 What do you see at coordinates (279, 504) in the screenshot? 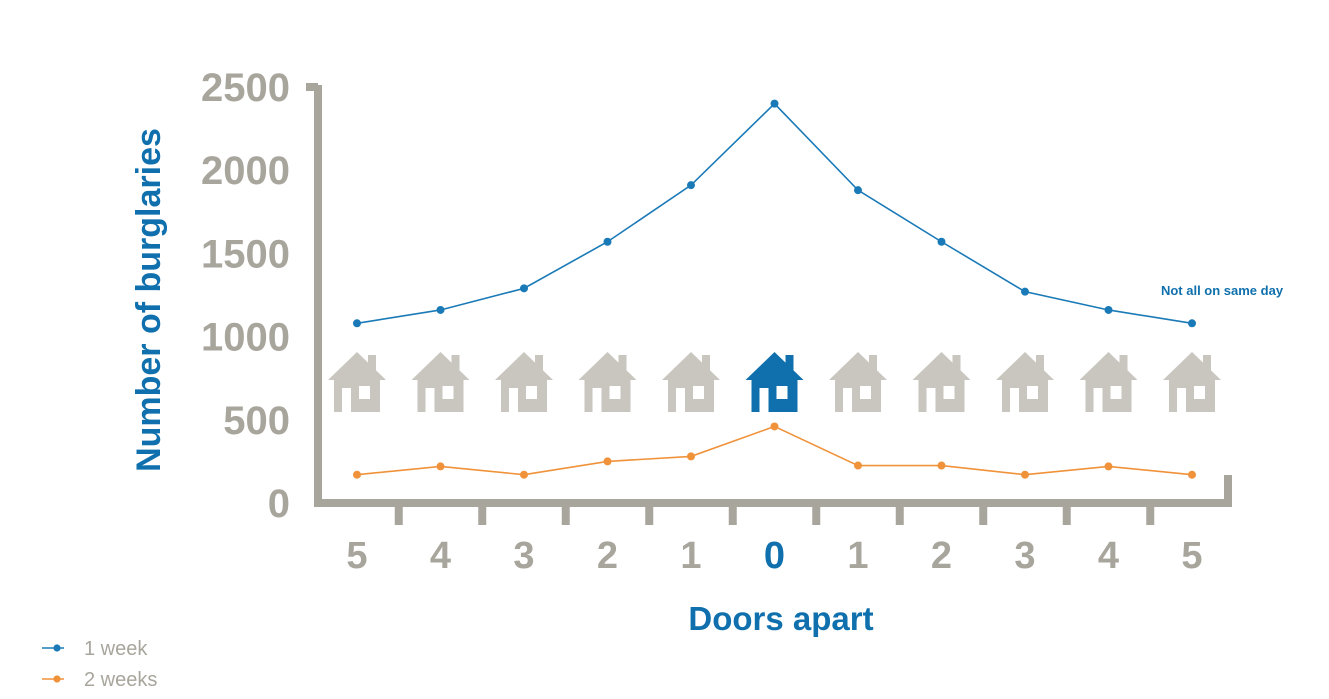
I see `y-tick-label: 0` at bounding box center [279, 504].